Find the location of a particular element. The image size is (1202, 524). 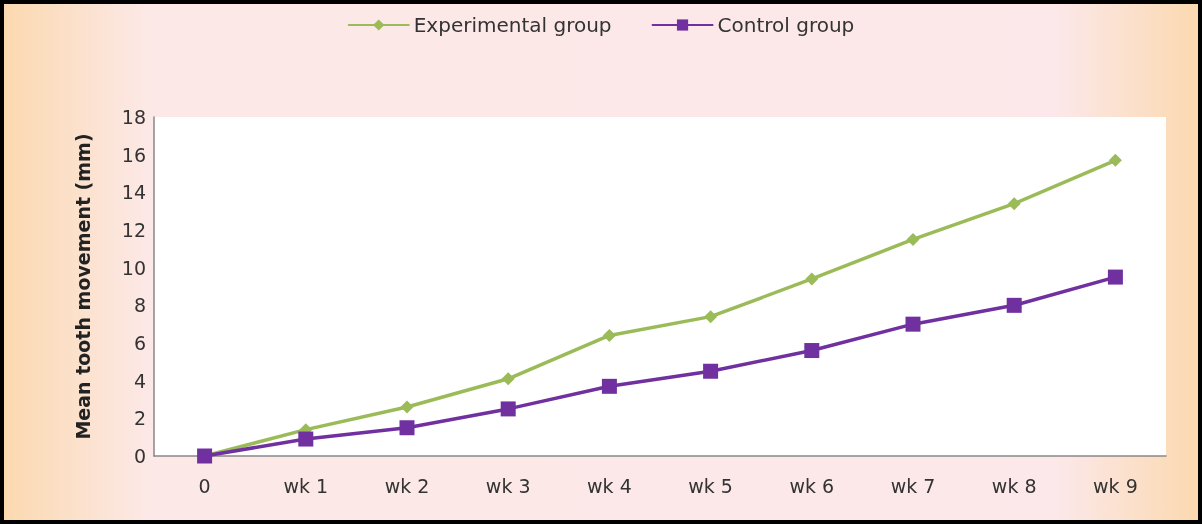

y-tick-label: 14 is located at coordinates (133, 192).